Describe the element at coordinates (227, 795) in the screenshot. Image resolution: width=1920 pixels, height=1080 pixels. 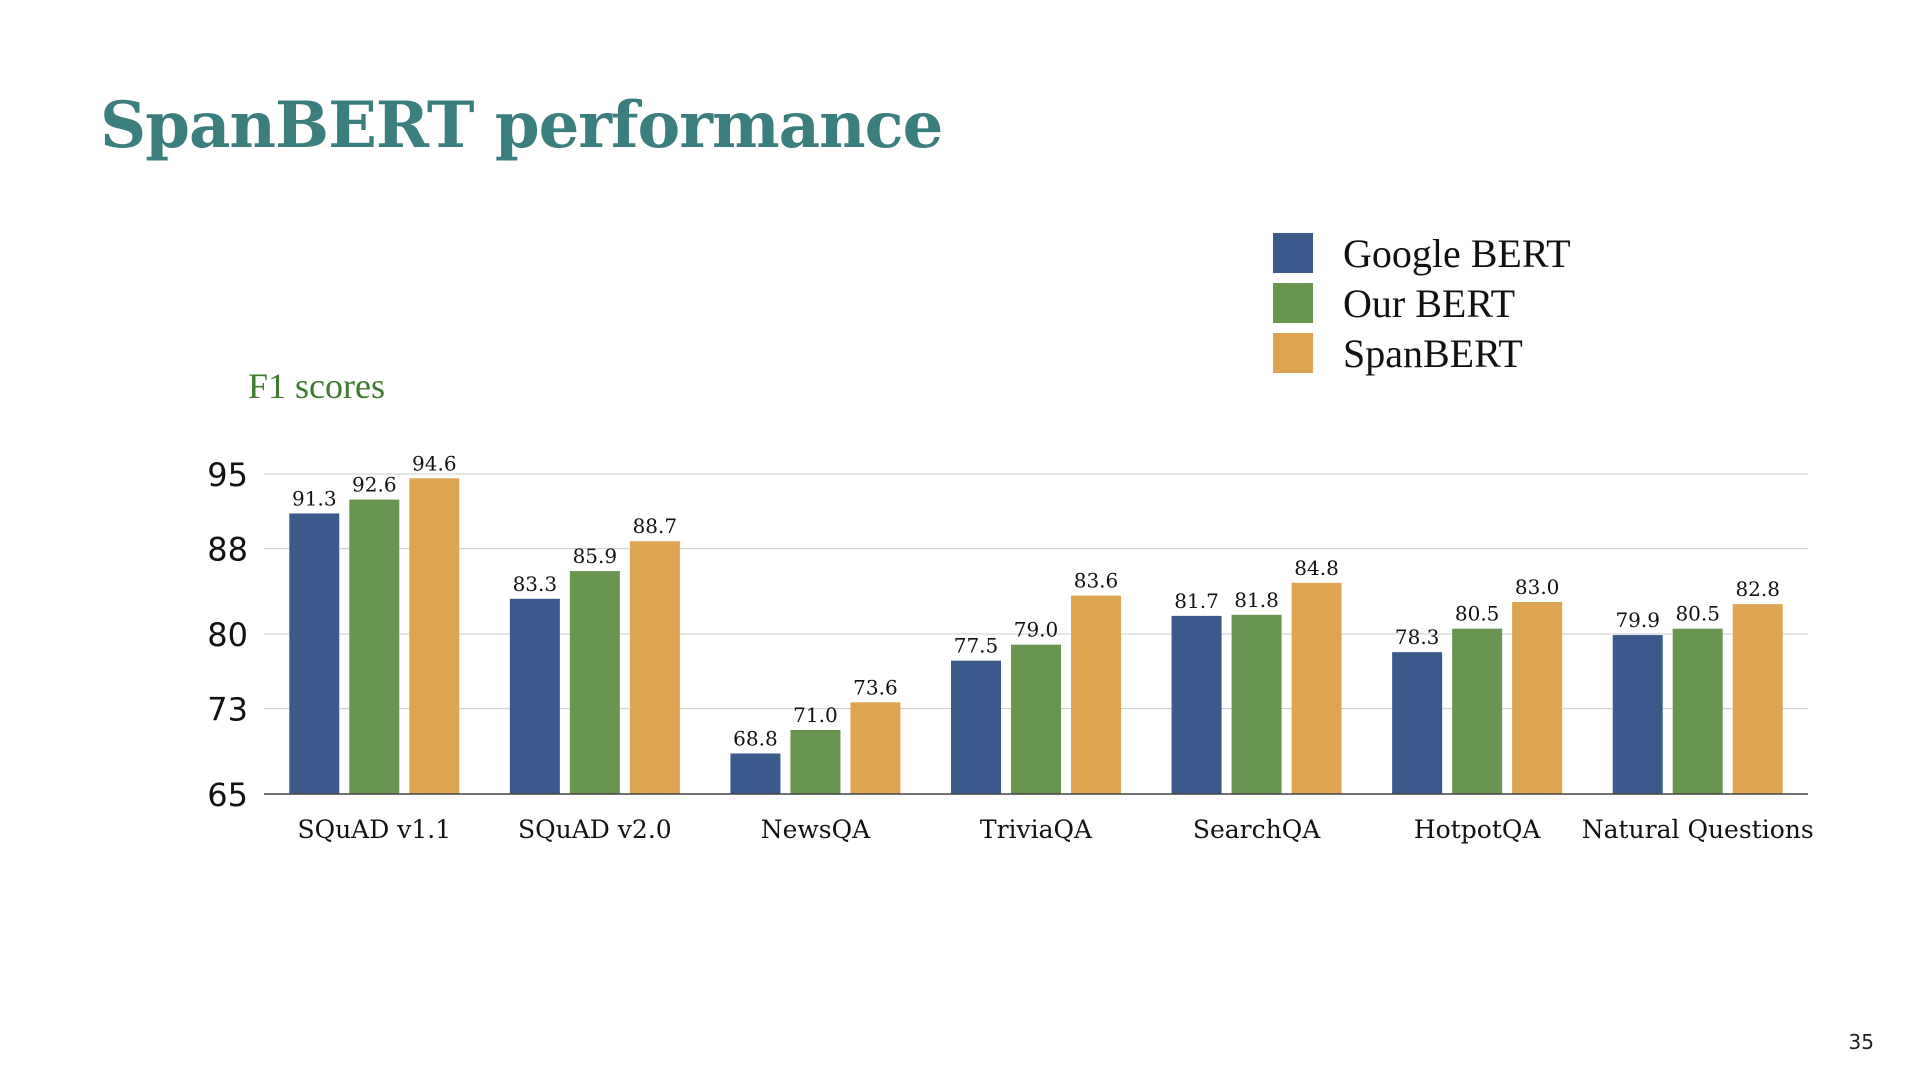
I see `y-tick-label: 65` at that location.